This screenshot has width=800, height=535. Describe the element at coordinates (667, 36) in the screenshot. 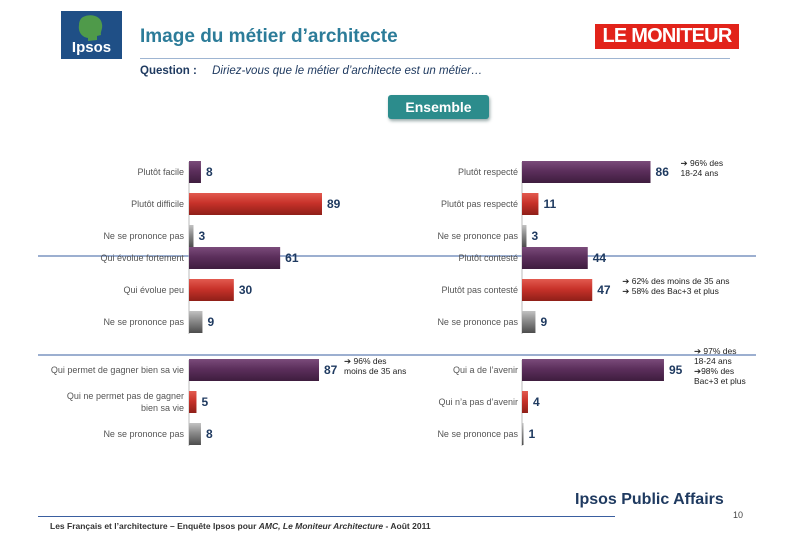

I see `le-moniteur-logo: LE MONITEUR` at that location.